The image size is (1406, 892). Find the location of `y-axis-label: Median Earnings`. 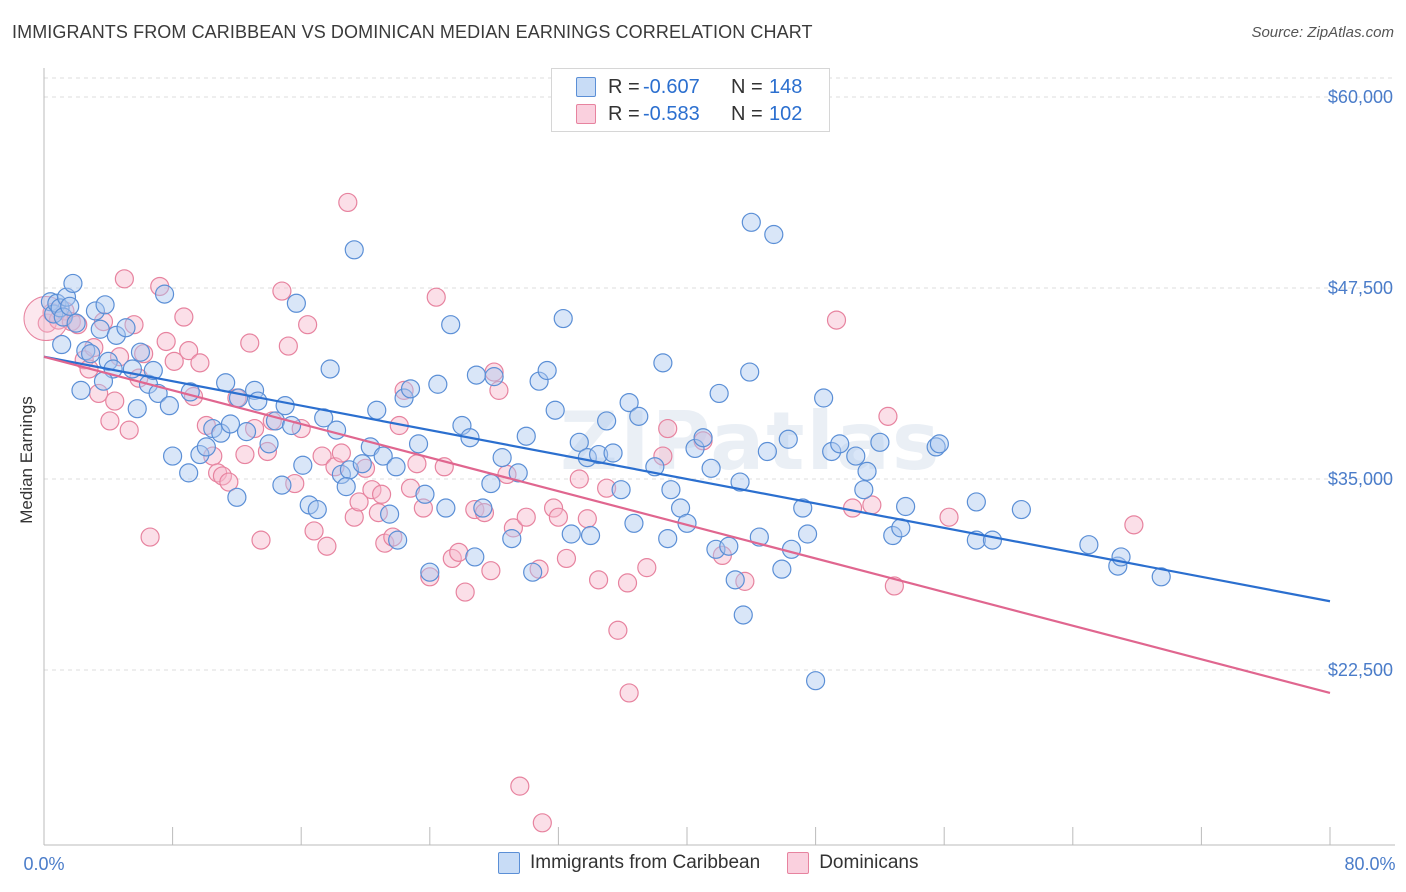

y-axis-label: Median Earnings is located at coordinates (26, 460).